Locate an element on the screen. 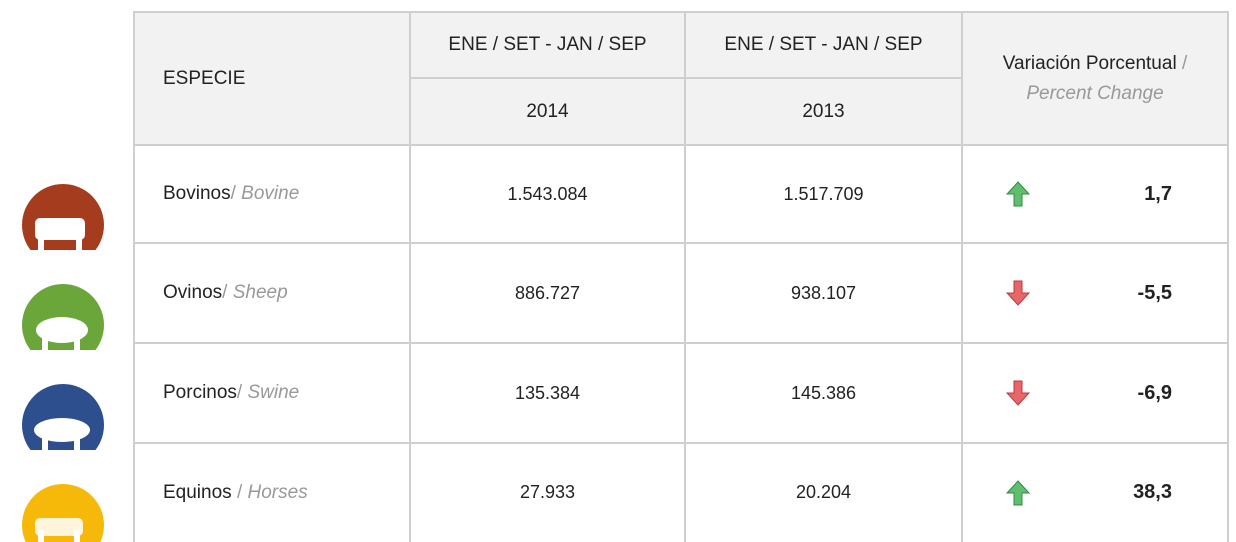 The width and height of the screenshot is (1236, 542). species-name: Ovinos is located at coordinates (193, 292).